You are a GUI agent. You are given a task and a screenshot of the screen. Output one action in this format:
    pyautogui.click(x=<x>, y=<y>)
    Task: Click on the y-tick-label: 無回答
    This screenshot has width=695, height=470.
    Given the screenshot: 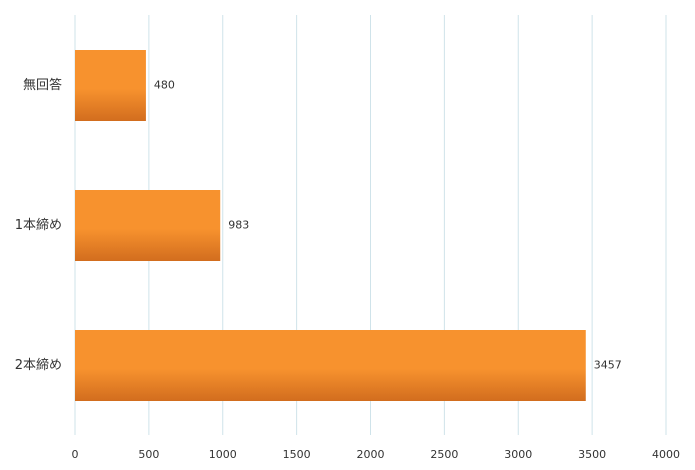 What is the action you would take?
    pyautogui.click(x=42, y=85)
    